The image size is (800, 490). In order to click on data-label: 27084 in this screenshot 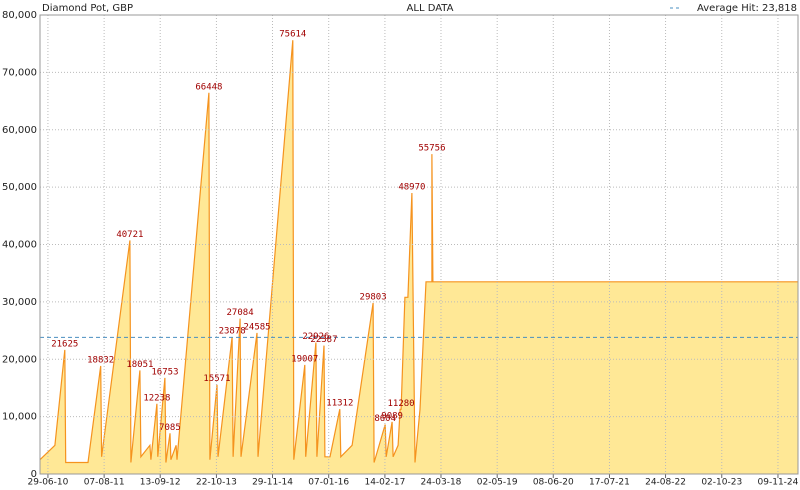, I will do `click(240, 313)`.